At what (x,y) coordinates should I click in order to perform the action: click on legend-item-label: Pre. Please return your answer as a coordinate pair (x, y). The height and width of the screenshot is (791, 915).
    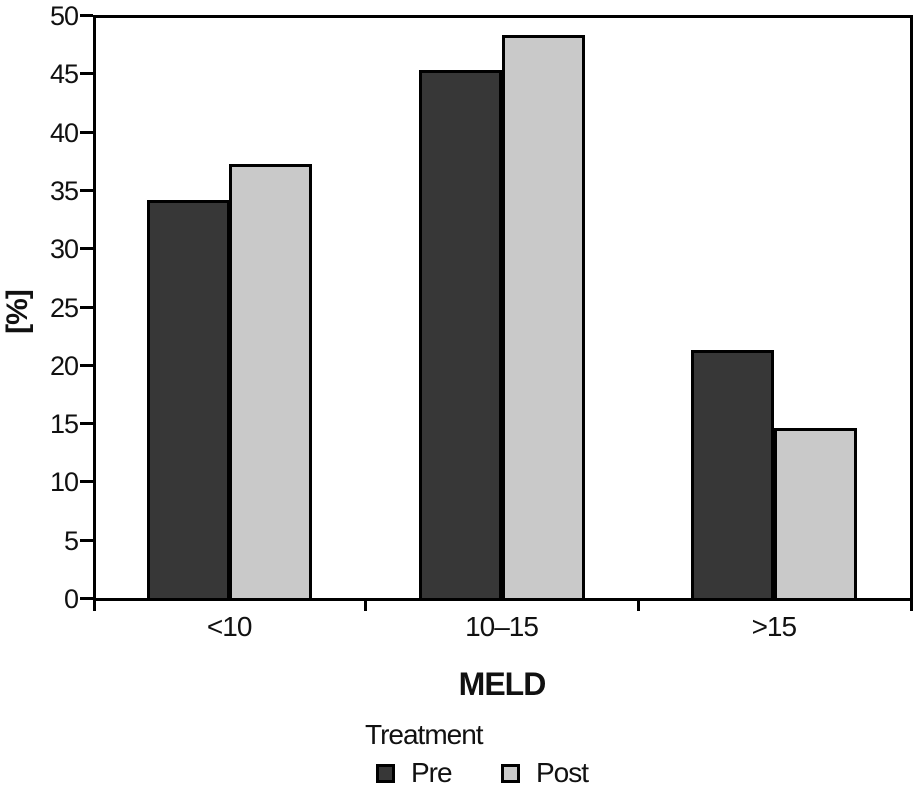
    Looking at the image, I should click on (432, 772).